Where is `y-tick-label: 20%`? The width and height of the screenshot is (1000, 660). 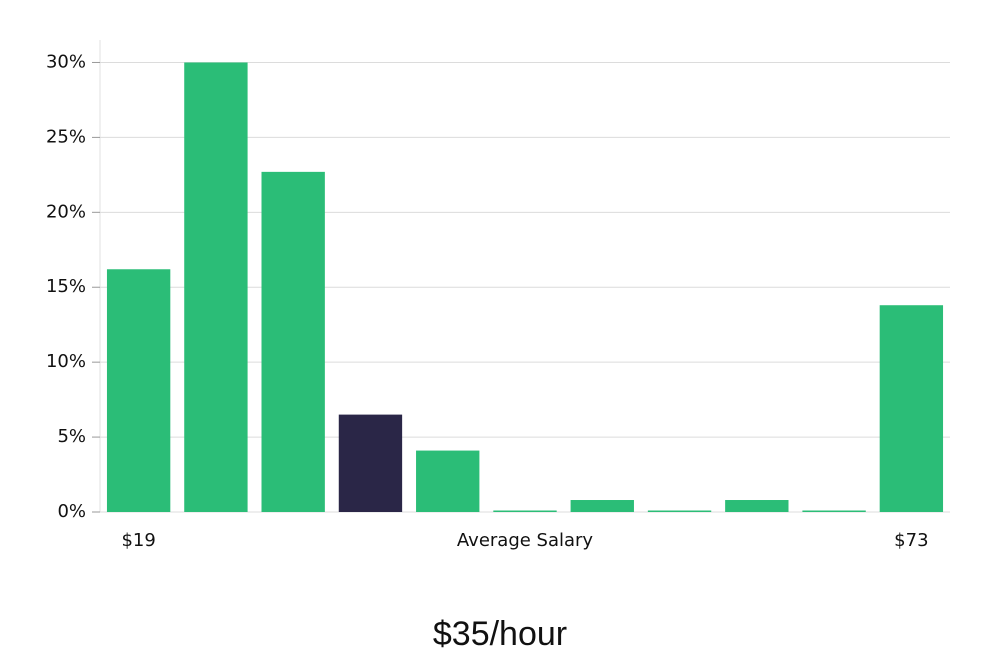 y-tick-label: 20% is located at coordinates (66, 211).